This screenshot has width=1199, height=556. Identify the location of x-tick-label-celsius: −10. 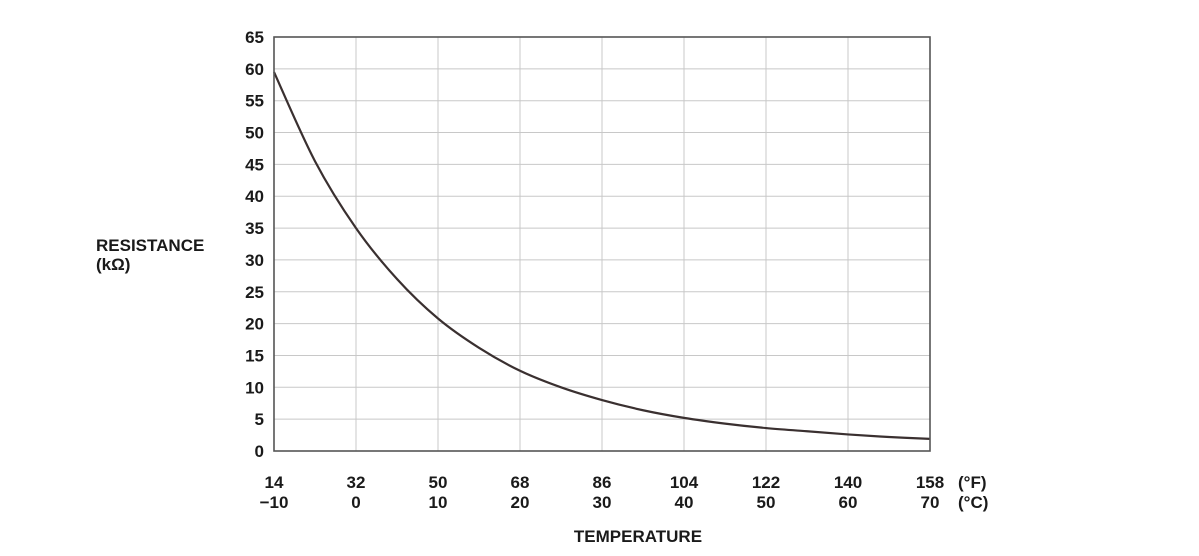
(274, 502).